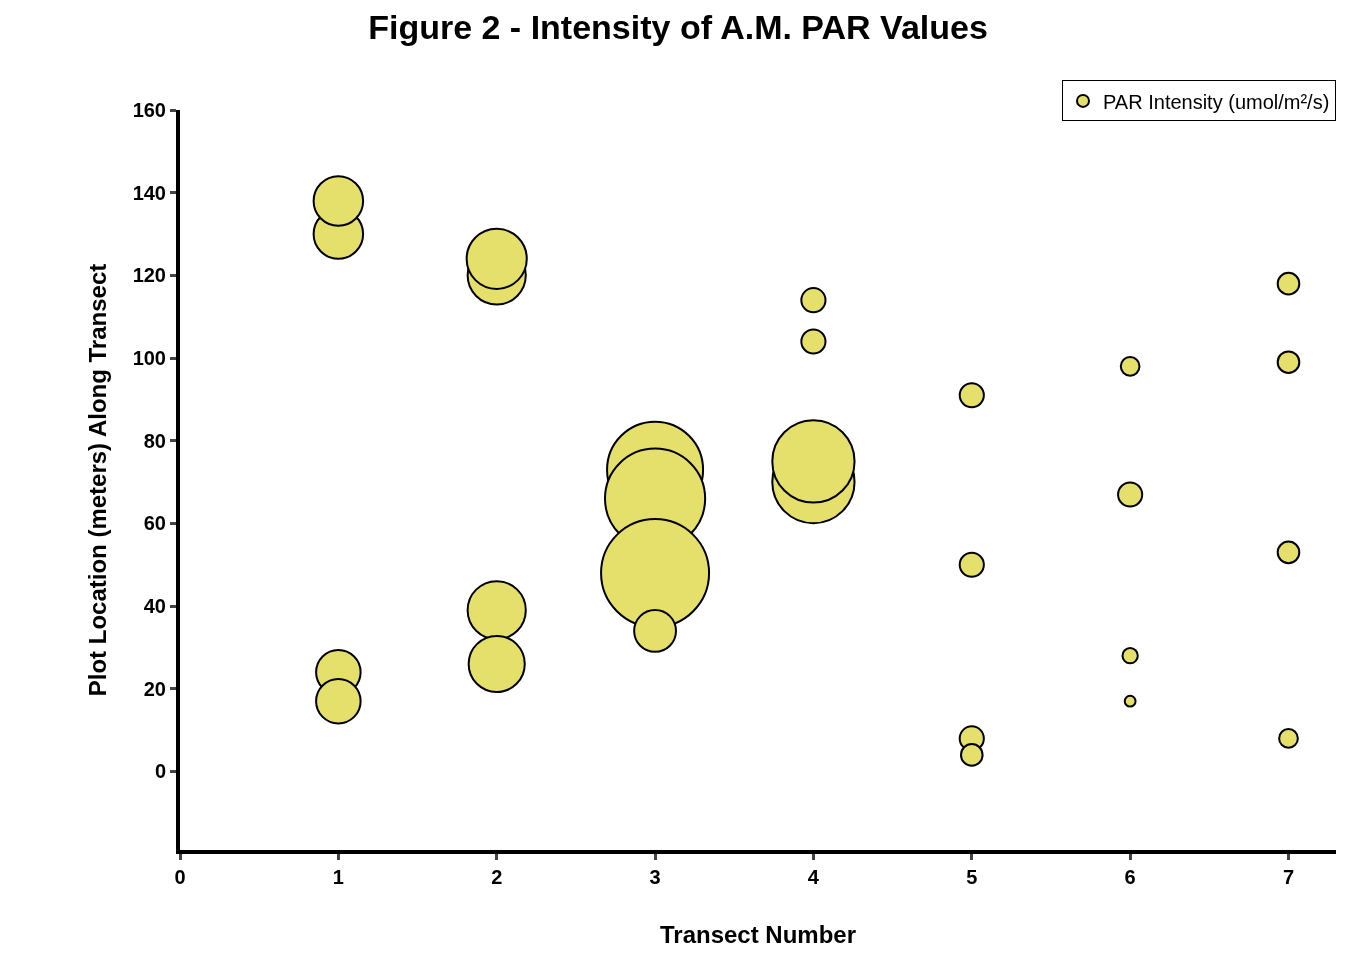 This screenshot has height=980, width=1356. What do you see at coordinates (1216, 101) in the screenshot?
I see `legend-label: PAR Intensity (umol/m²/s)` at bounding box center [1216, 101].